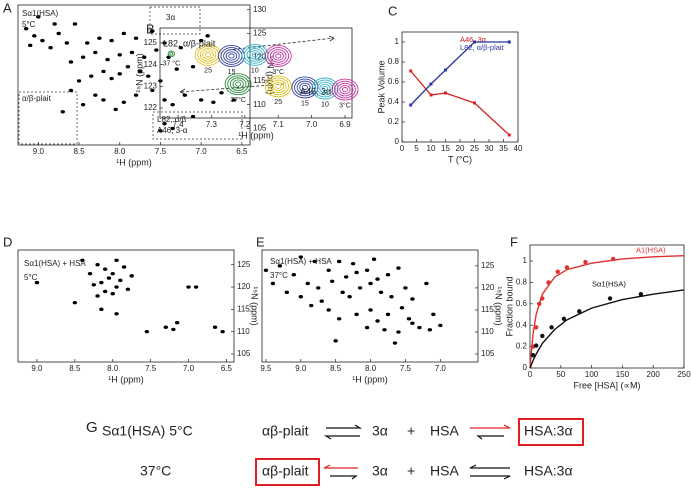 The image size is (691, 491). Describe the element at coordinates (548, 471) in the screenshot. I see `scheme-text: HSA:3α` at that location.